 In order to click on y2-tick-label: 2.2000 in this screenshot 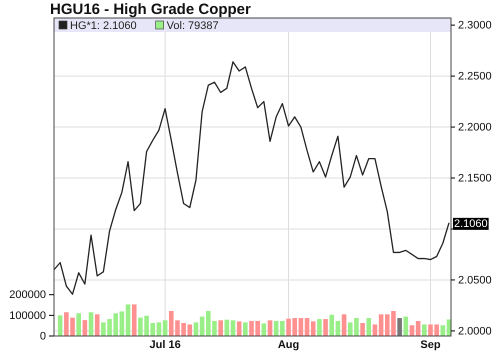, I will do `click(475, 128)`.